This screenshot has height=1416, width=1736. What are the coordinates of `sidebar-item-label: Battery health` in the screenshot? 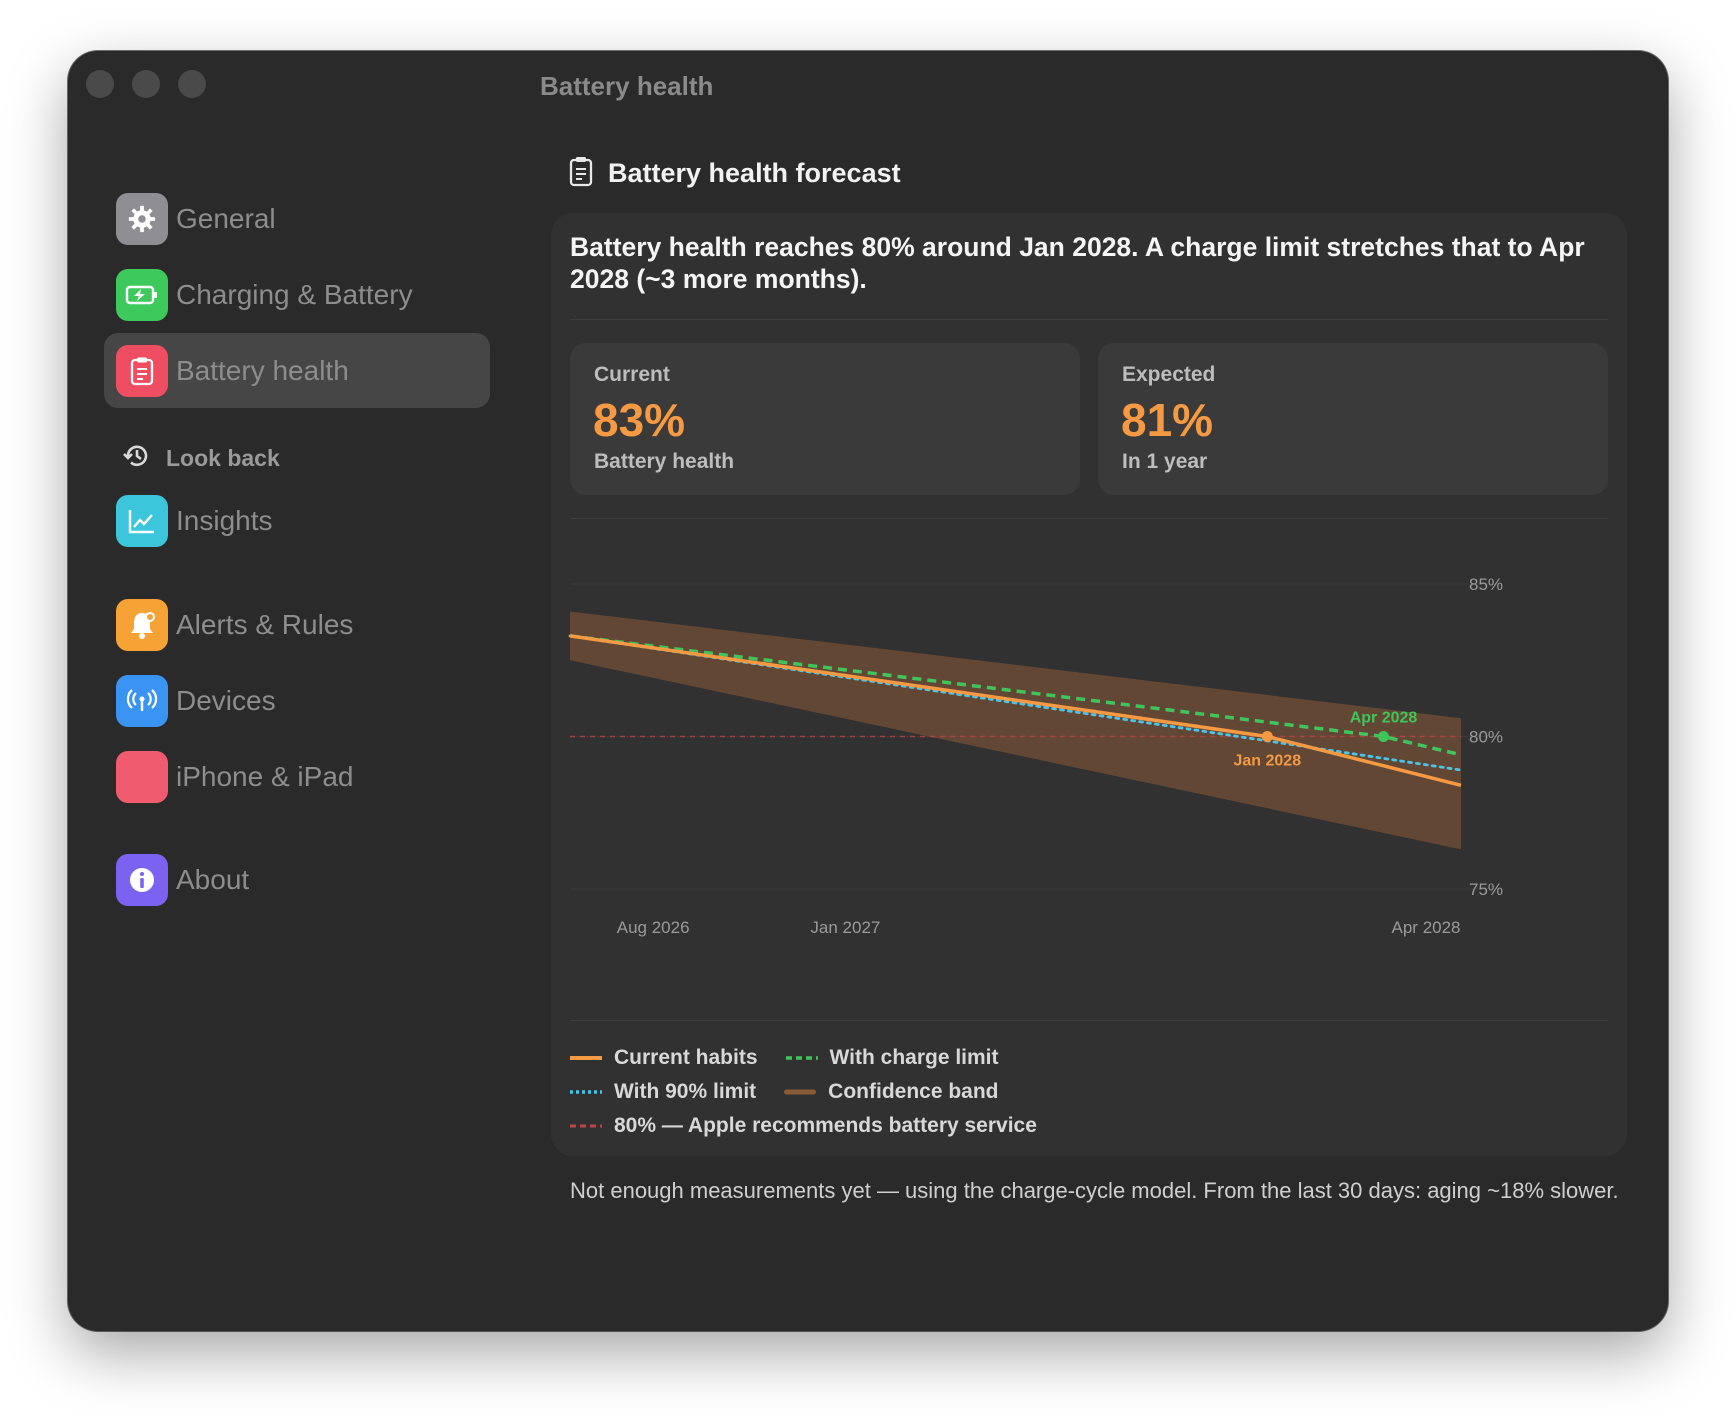 It's located at (262, 370).